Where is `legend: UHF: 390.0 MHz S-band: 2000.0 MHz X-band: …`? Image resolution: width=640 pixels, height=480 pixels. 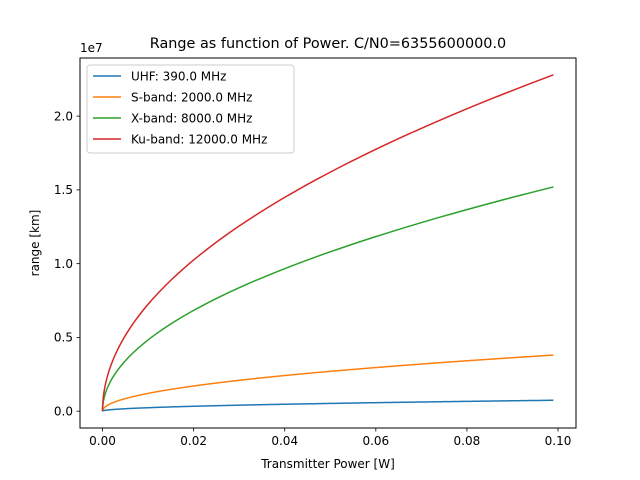
legend: UHF: 390.0 MHz S-band: 2000.0 MHz X-band: … is located at coordinates (190, 109).